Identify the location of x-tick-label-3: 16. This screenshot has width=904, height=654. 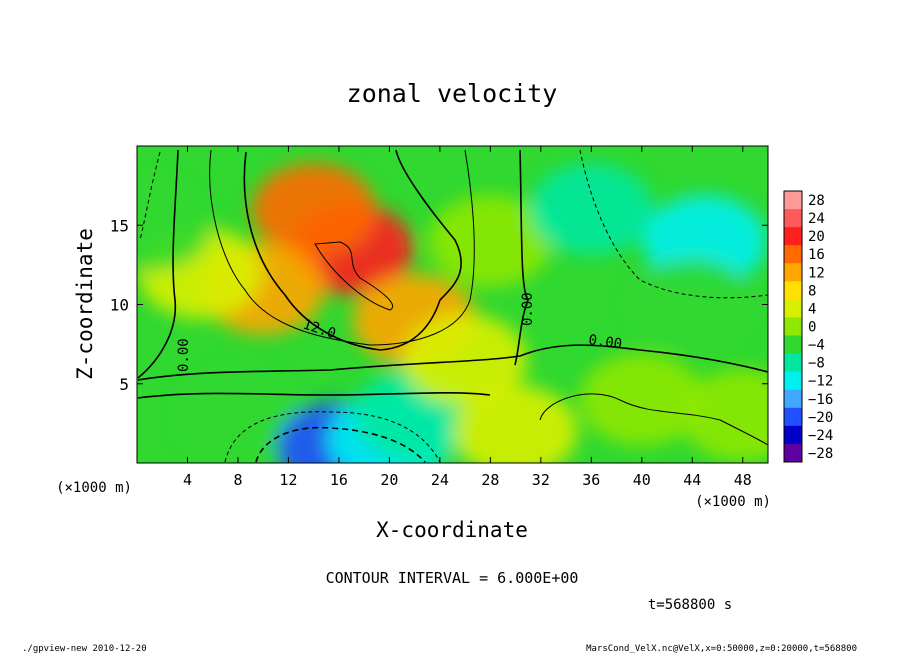
(339, 480).